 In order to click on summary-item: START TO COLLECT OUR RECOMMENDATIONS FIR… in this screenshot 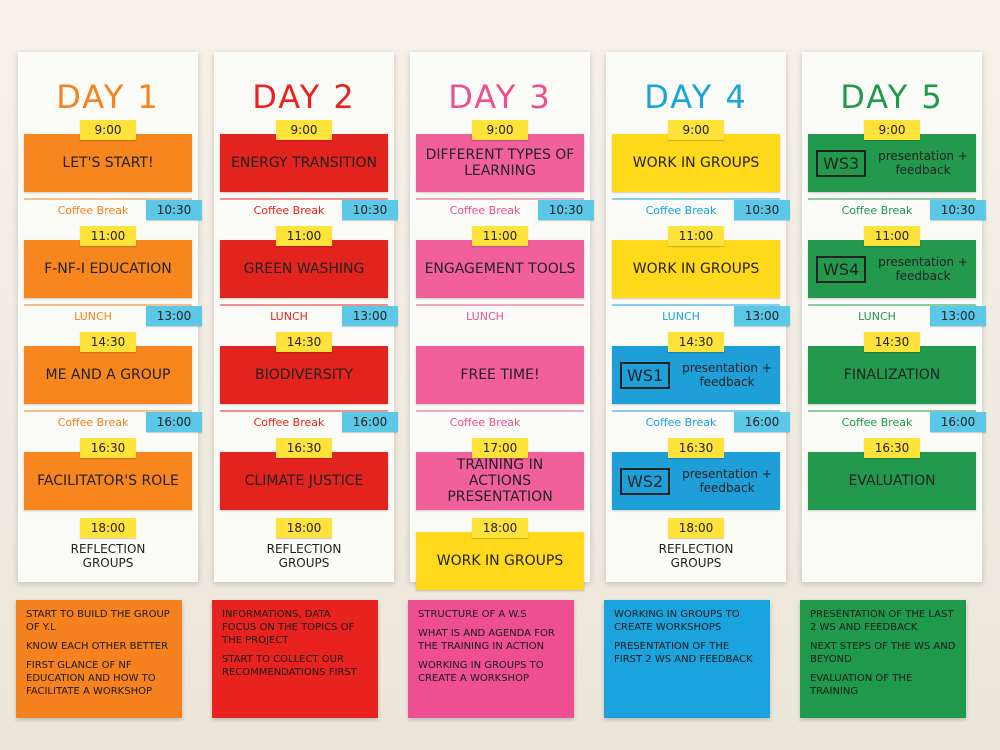, I will do `click(289, 666)`.